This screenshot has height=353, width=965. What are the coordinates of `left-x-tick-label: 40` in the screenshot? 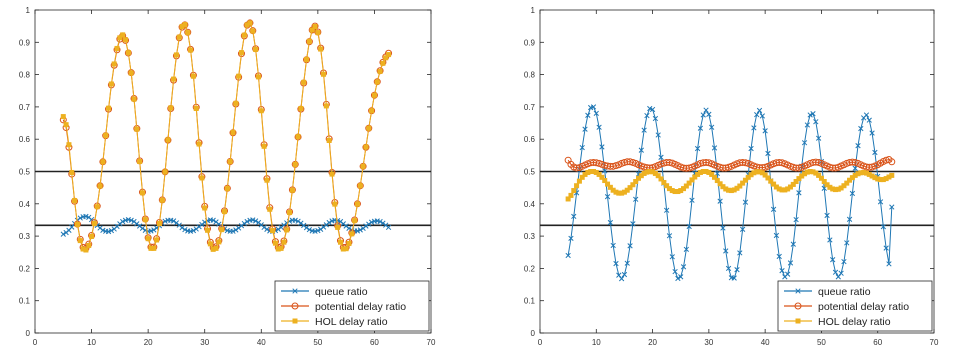 It's located at (261, 342).